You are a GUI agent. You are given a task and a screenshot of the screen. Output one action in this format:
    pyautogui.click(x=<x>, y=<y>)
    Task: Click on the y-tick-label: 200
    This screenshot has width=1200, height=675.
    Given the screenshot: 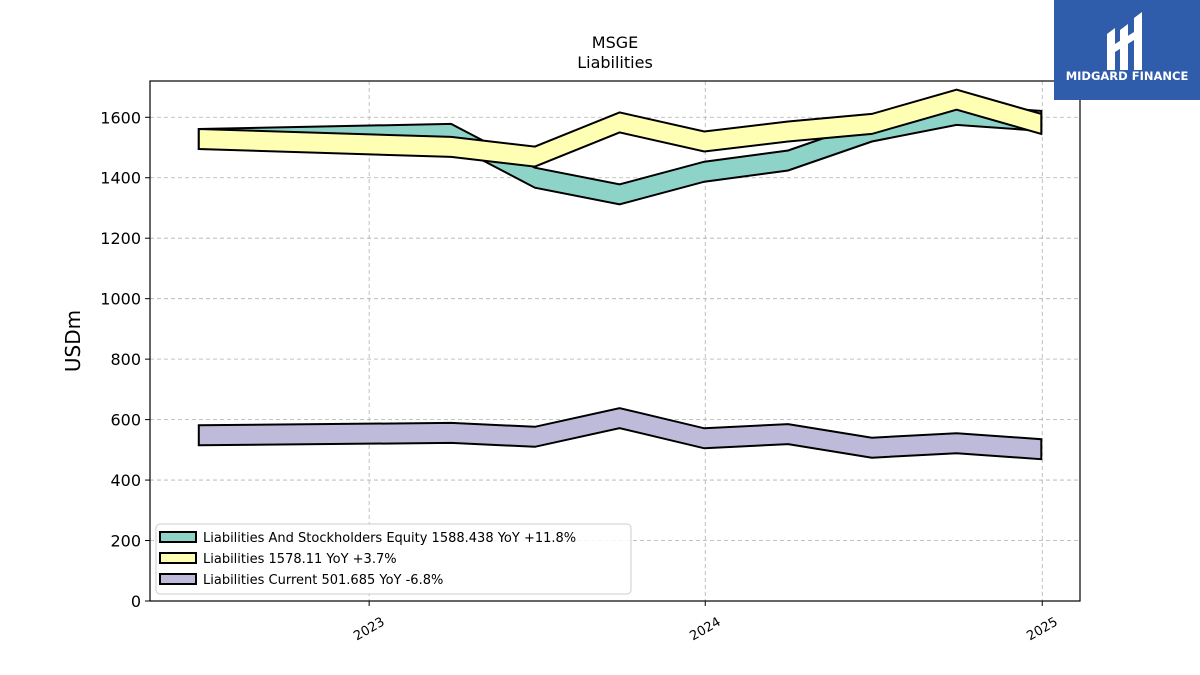 What is the action you would take?
    pyautogui.click(x=125, y=541)
    